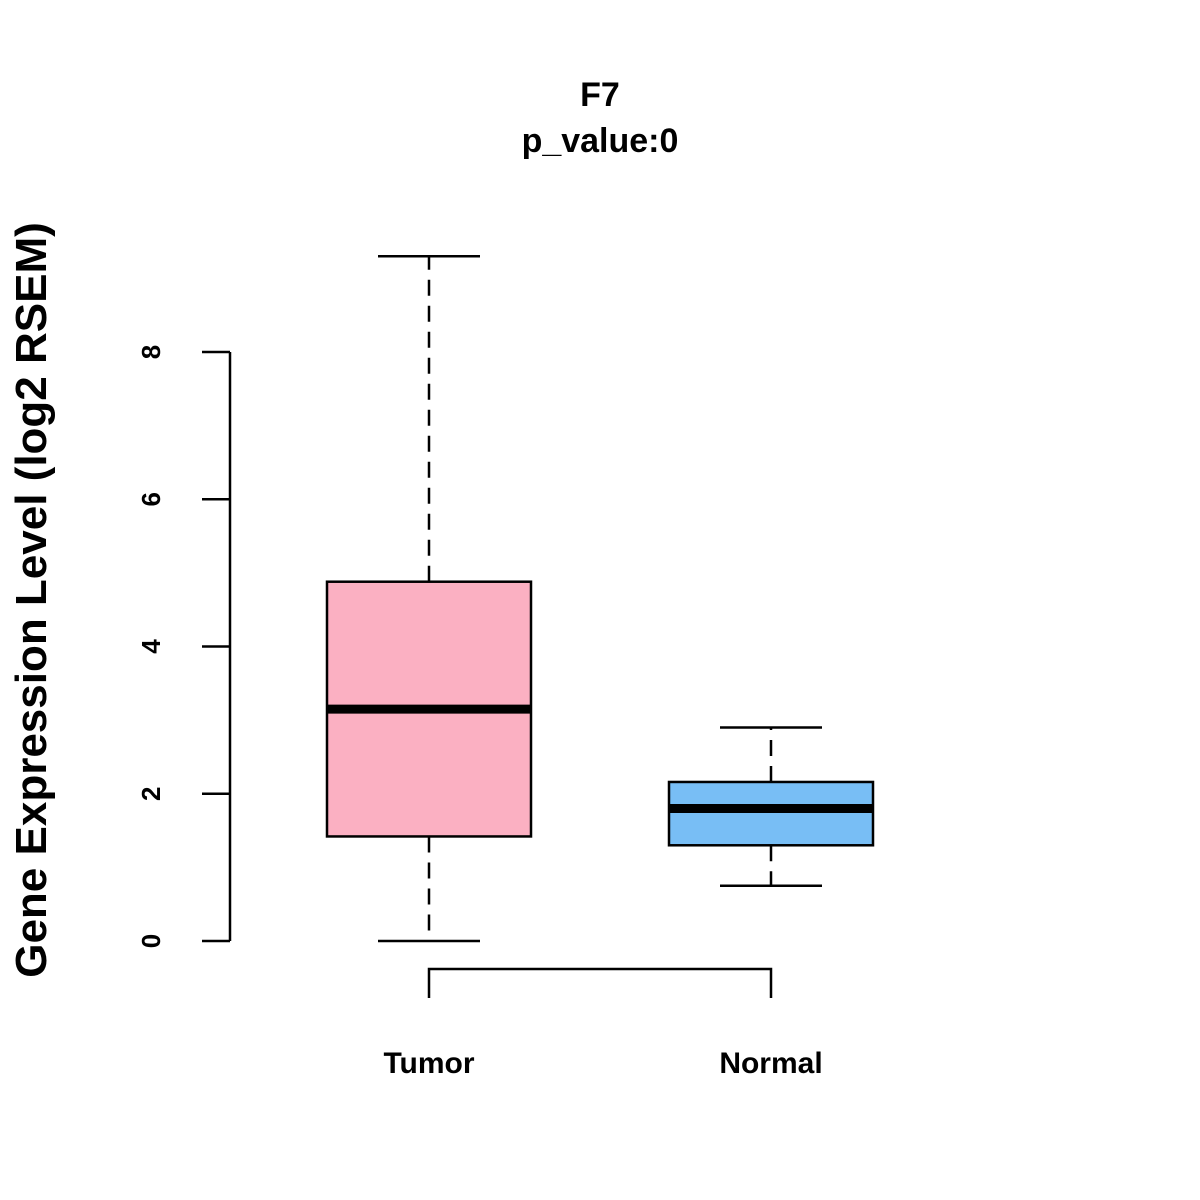 This screenshot has height=1200, width=1200. I want to click on category-labels: Tumor Normal, so click(602, 1063).